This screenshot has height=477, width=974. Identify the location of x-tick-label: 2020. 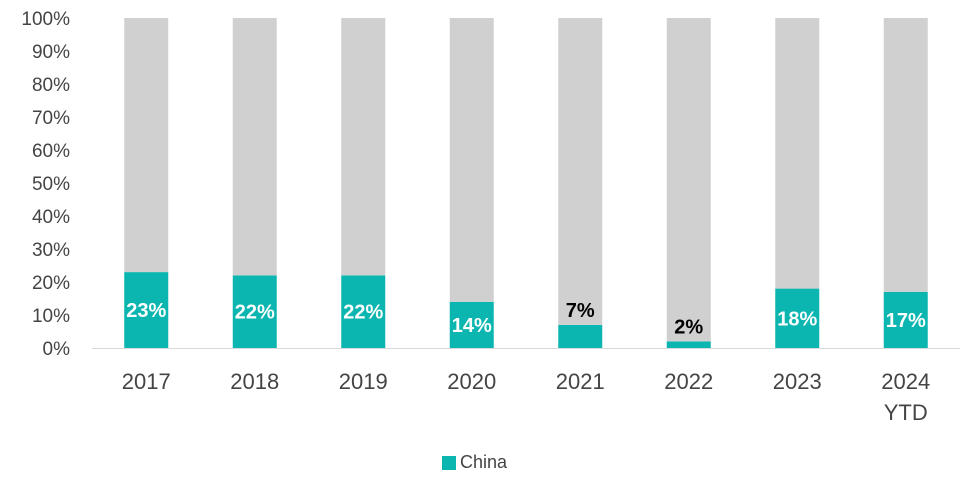
(471, 381).